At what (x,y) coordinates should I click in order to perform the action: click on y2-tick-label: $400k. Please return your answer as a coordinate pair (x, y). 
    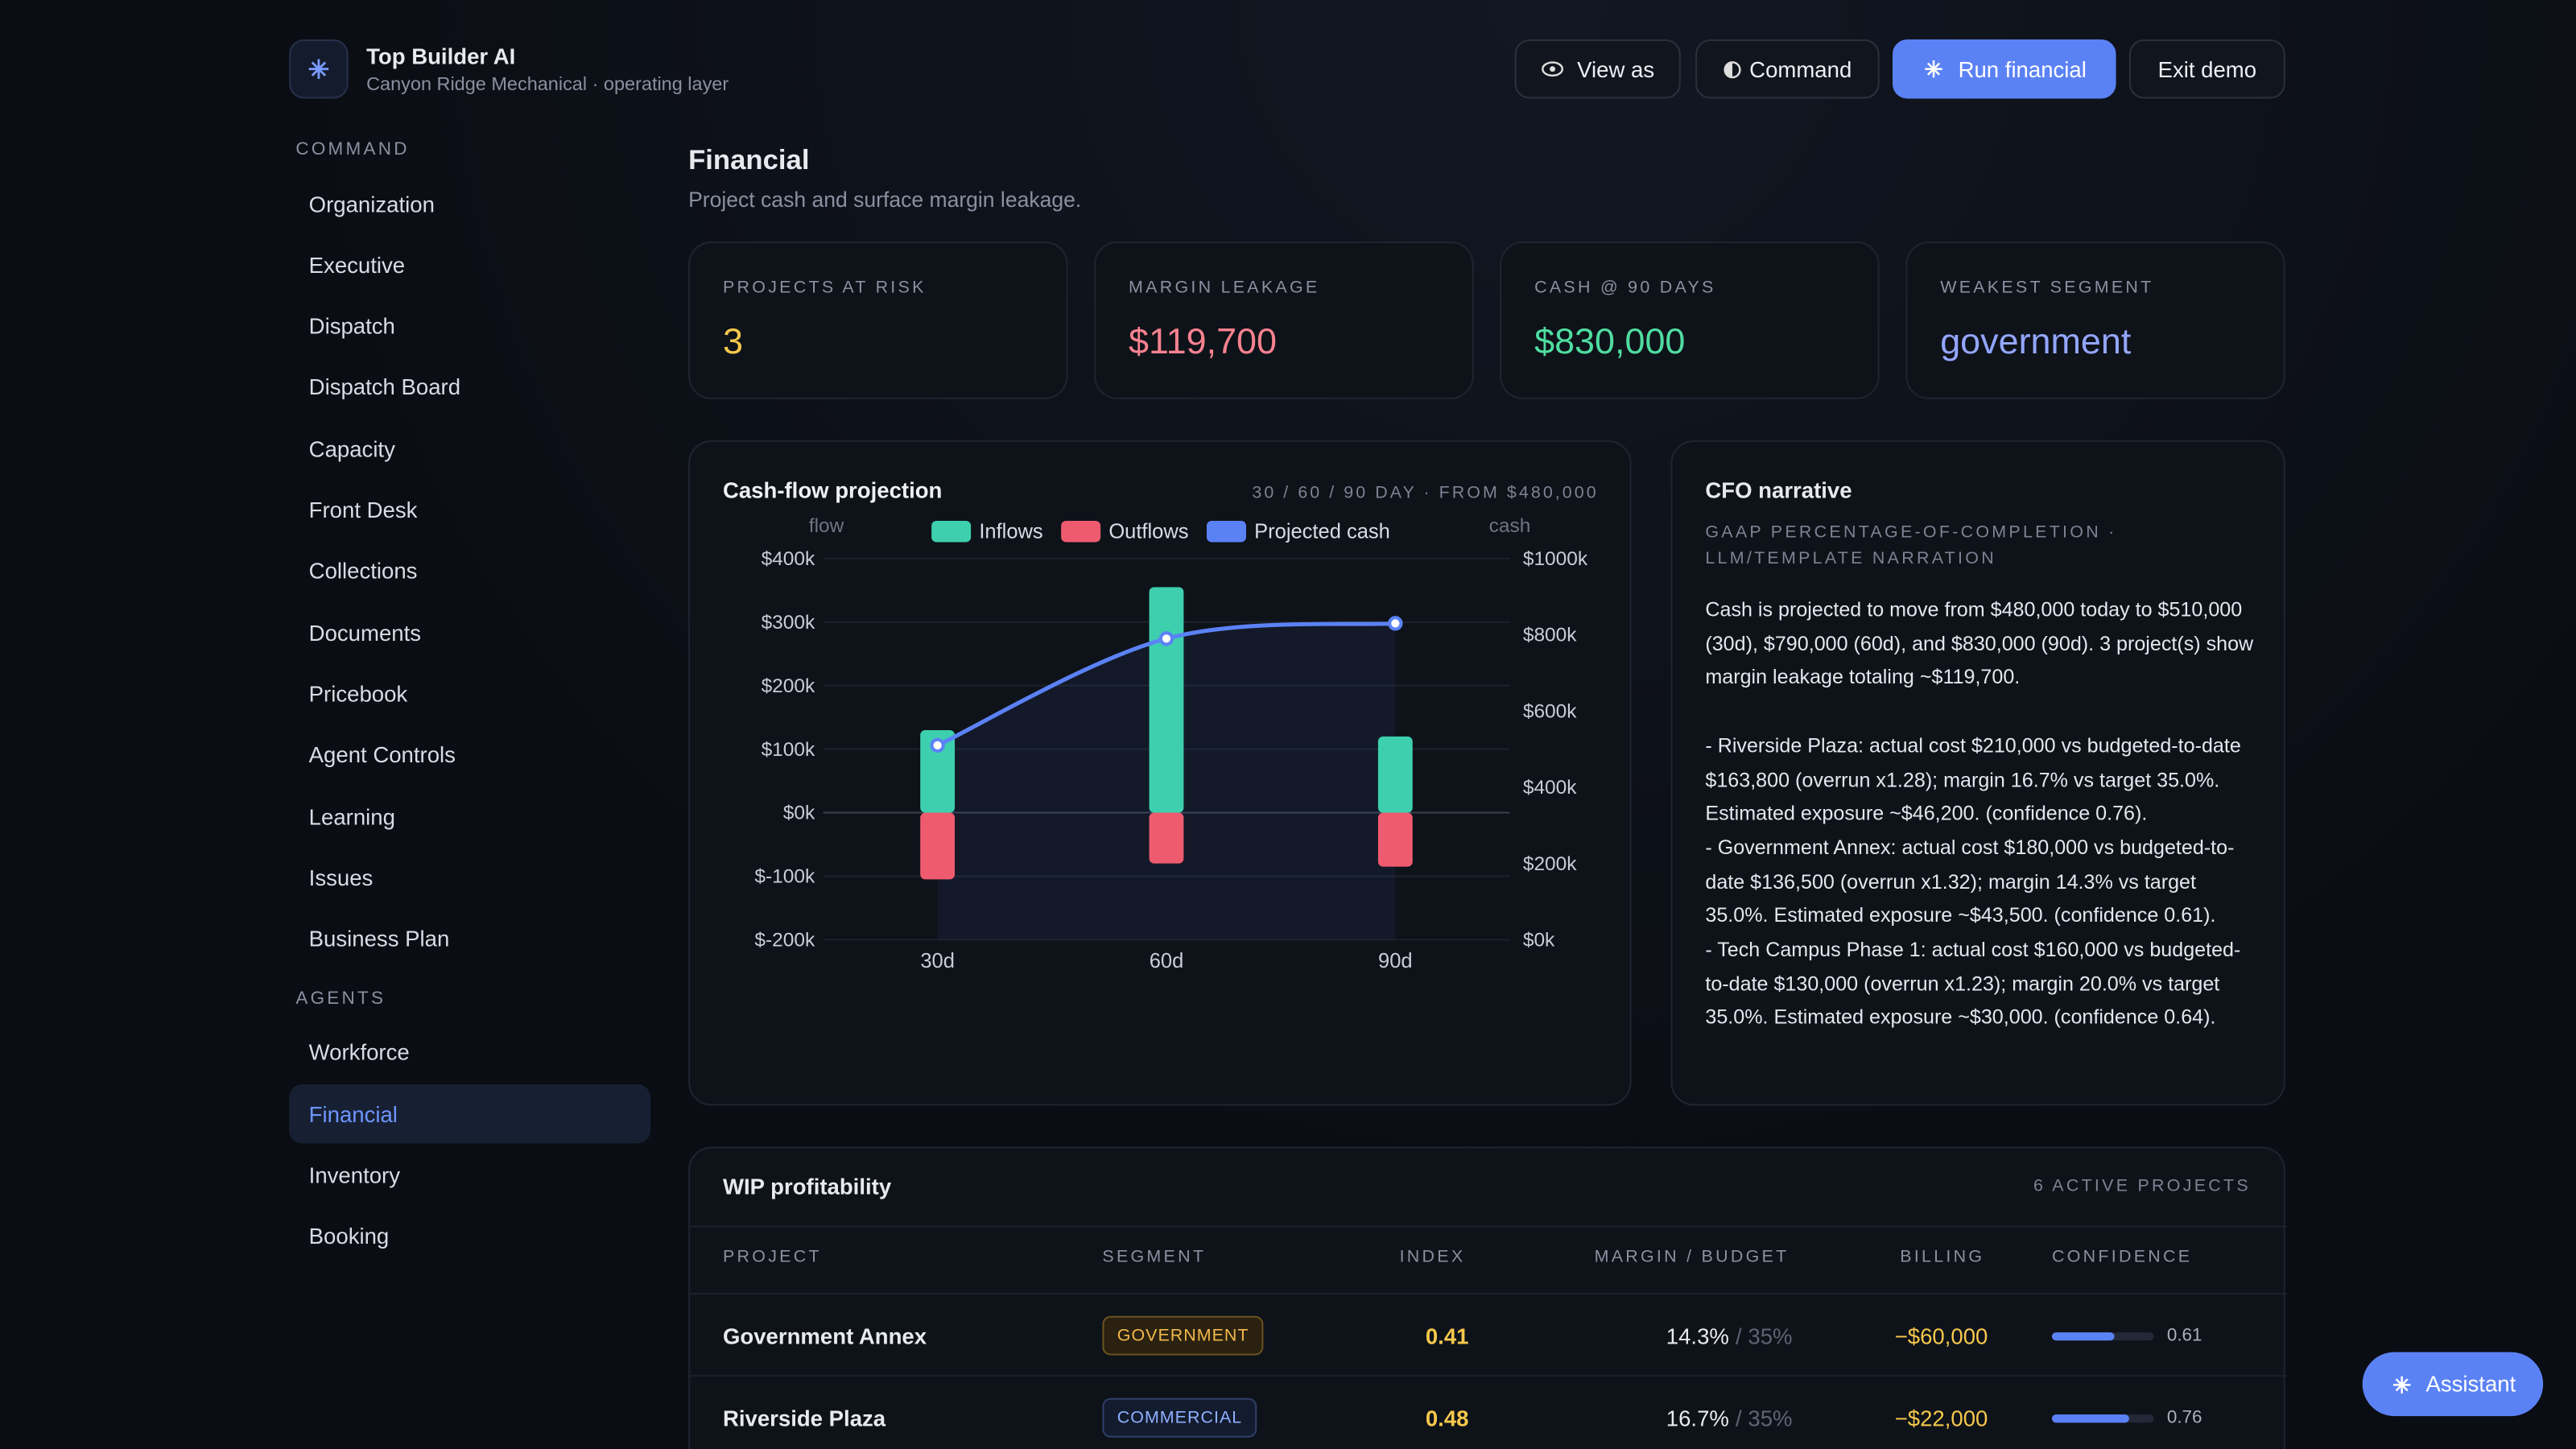
    Looking at the image, I should click on (1550, 788).